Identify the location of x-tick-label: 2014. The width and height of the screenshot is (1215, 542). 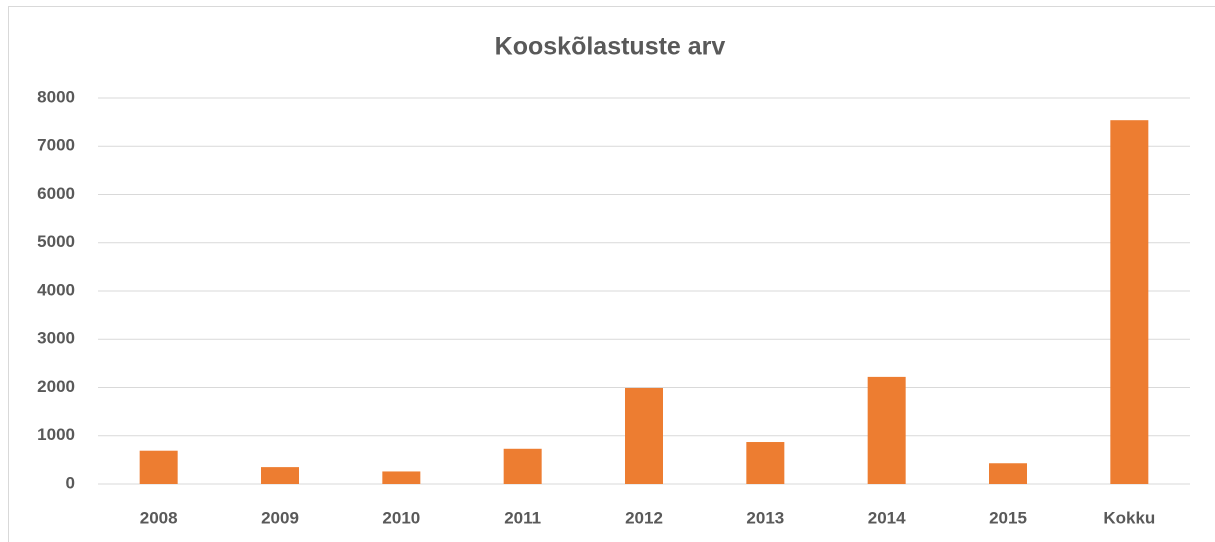
(887, 517).